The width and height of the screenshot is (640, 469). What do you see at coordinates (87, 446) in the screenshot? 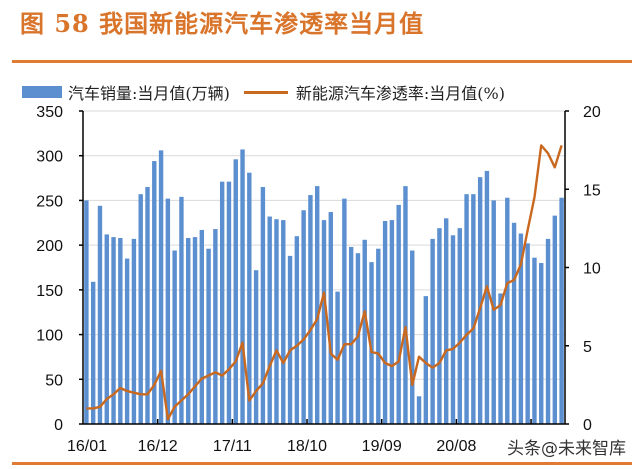
I see `x-axis-tick-label: 16/01` at bounding box center [87, 446].